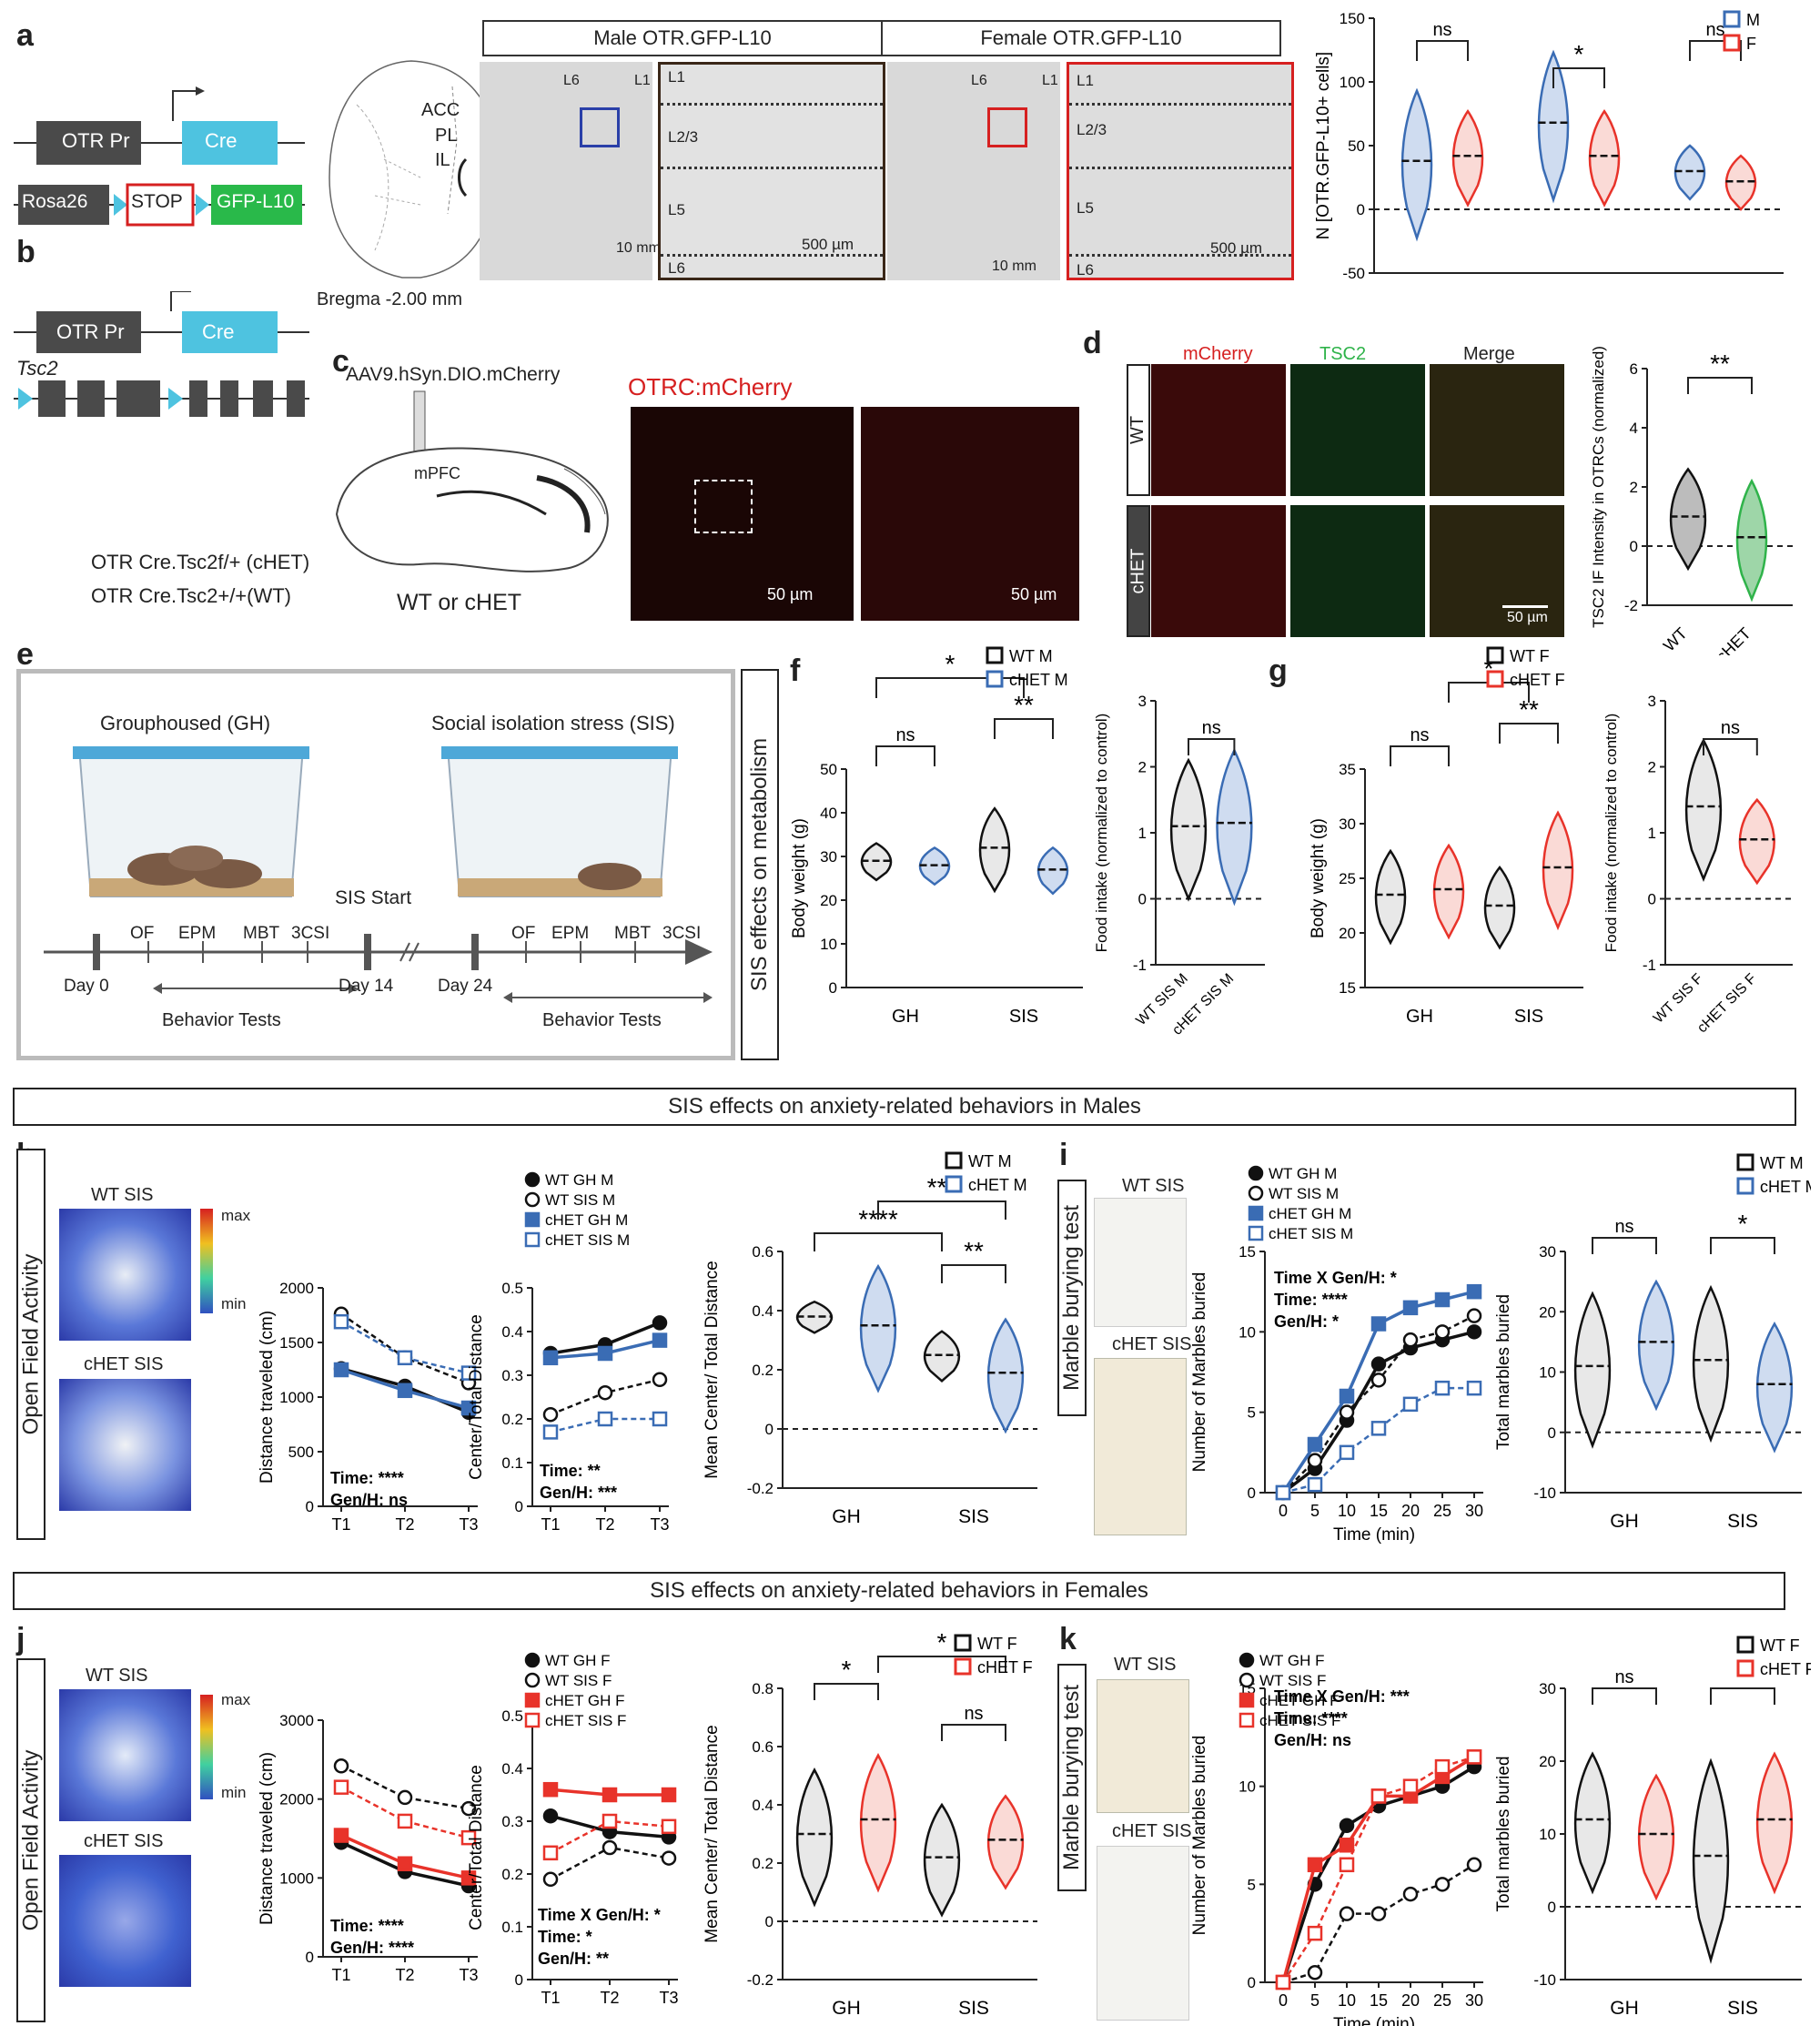 This screenshot has width=1820, height=2026. I want to click on h-chet-sis-heatmap, so click(125, 1445).